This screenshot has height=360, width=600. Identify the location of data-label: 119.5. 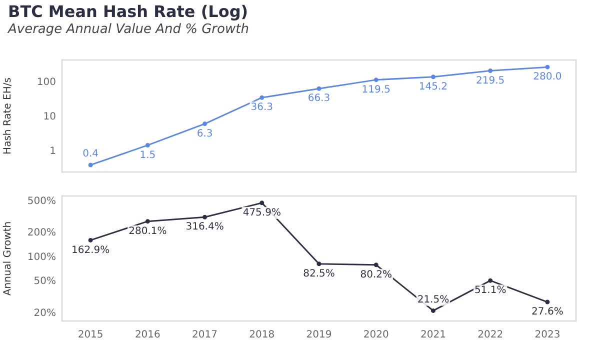
(376, 90).